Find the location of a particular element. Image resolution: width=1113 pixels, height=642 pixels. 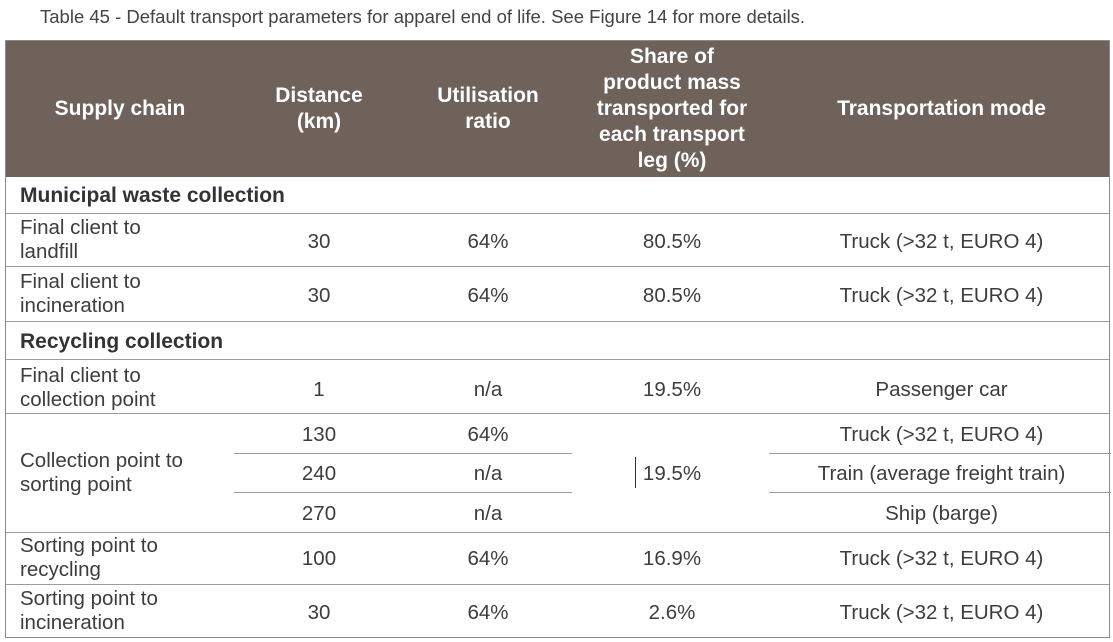

distance-cell: 100 is located at coordinates (319, 558).